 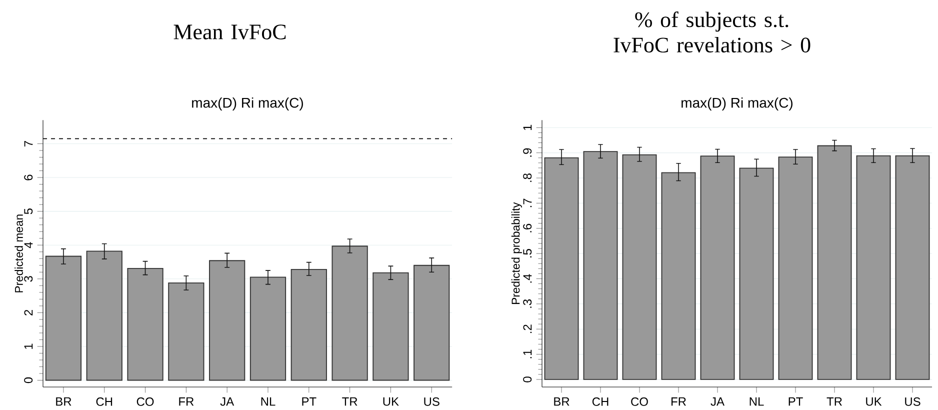 What do you see at coordinates (527, 253) in the screenshot?
I see `y-tick-label: .5` at bounding box center [527, 253].